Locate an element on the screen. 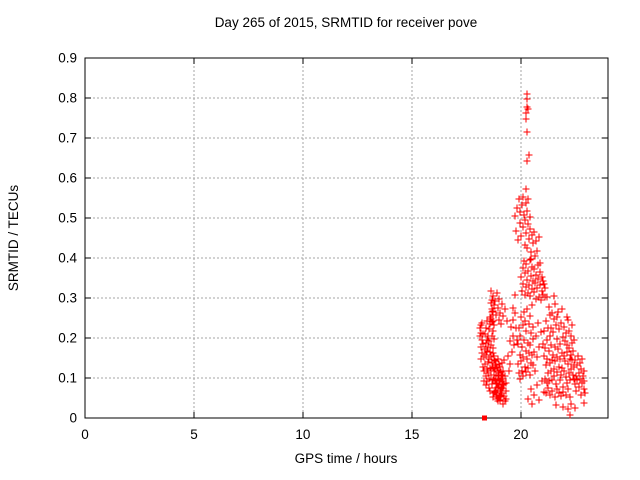  y-tick-label: 0.6 is located at coordinates (67, 178).